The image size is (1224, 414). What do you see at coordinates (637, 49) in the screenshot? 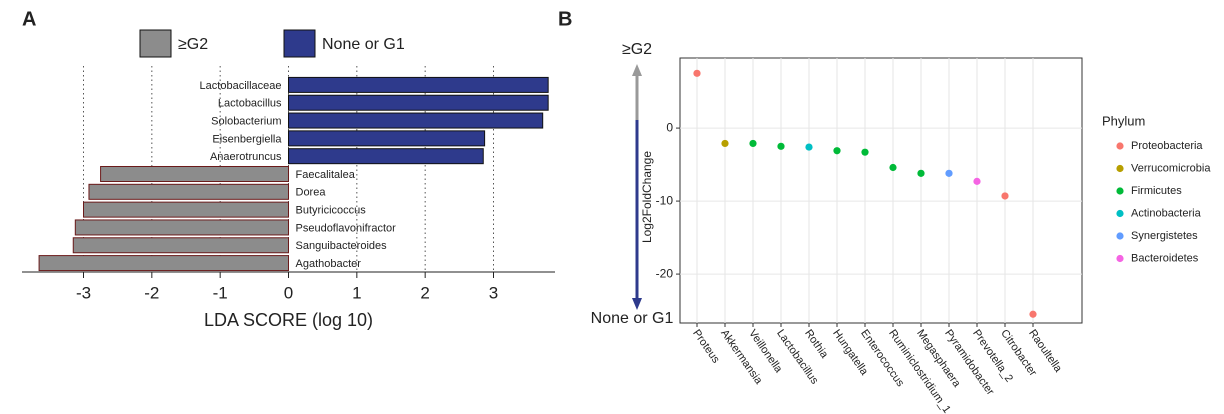
I see `annotation: ≥G2` at bounding box center [637, 49].